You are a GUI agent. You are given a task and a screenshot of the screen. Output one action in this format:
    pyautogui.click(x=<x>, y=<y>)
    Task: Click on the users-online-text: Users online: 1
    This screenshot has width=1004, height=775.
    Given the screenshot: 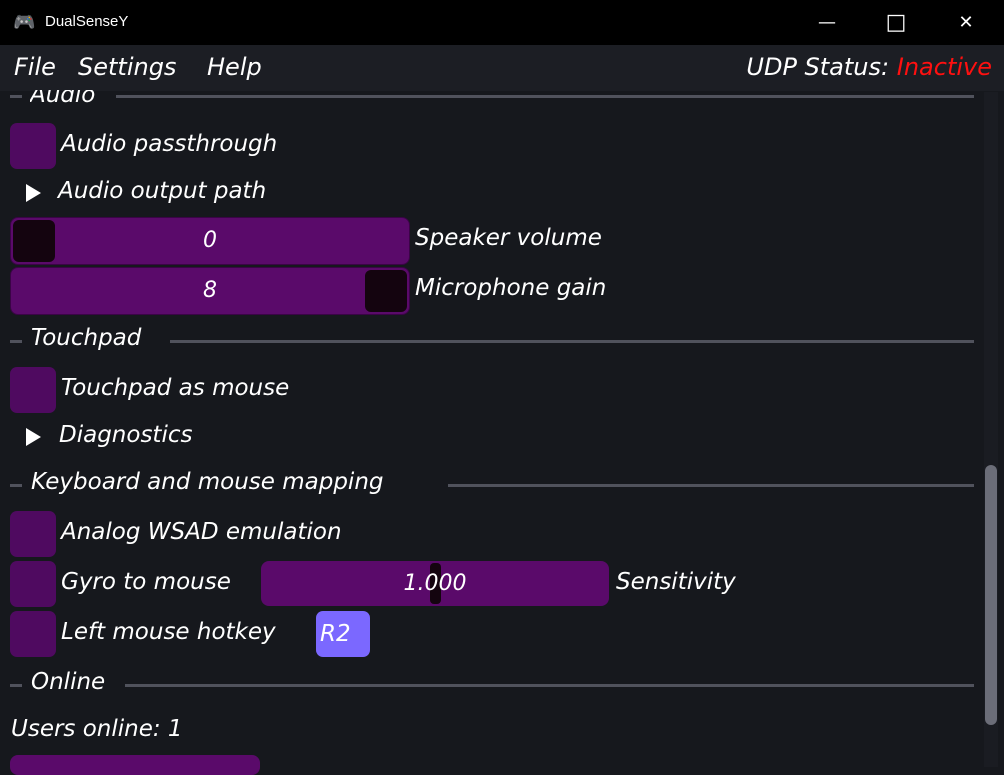 What is the action you would take?
    pyautogui.click(x=97, y=729)
    